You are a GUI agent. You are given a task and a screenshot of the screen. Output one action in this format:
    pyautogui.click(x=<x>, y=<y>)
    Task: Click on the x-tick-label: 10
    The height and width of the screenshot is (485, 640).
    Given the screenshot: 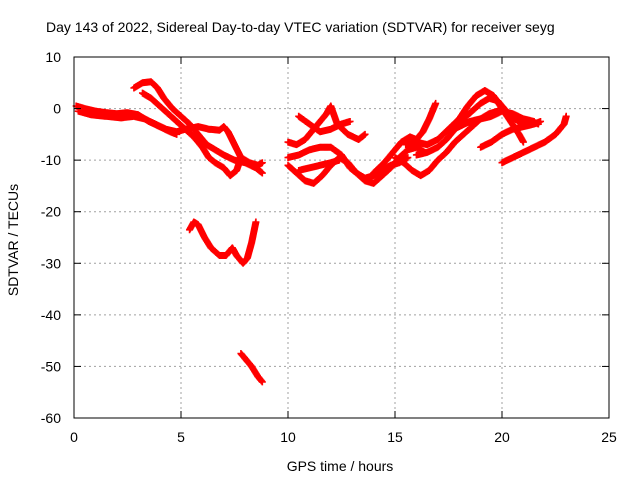 What is the action you would take?
    pyautogui.click(x=288, y=437)
    